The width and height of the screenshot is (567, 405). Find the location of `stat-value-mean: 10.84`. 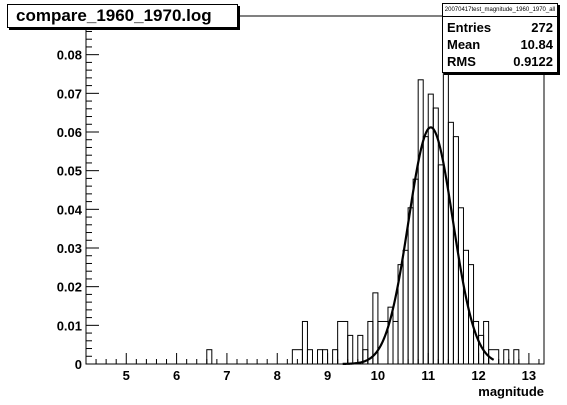

stat-value-mean: 10.84 is located at coordinates (536, 44).